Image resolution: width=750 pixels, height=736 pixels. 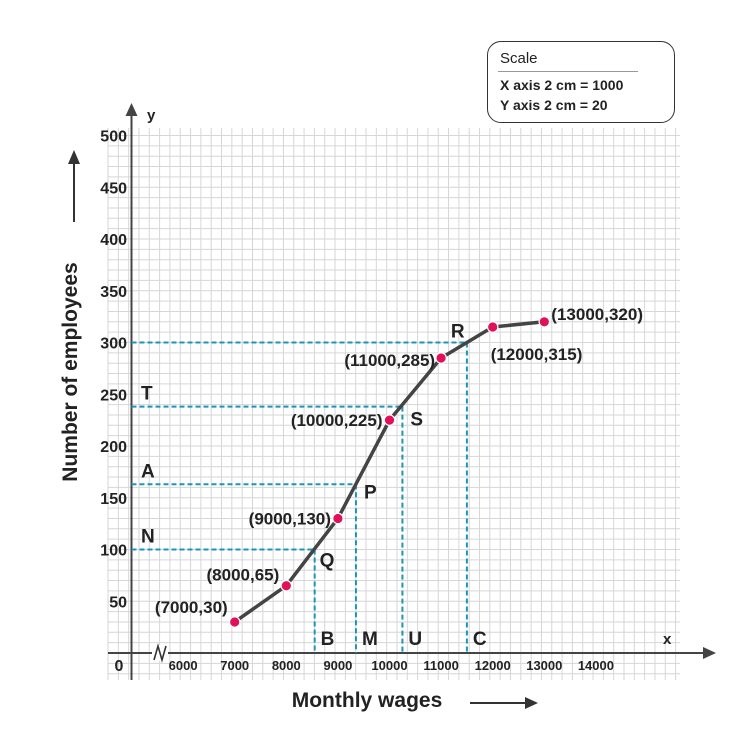 What do you see at coordinates (243, 575) in the screenshot?
I see `point-label: (8000,65)` at bounding box center [243, 575].